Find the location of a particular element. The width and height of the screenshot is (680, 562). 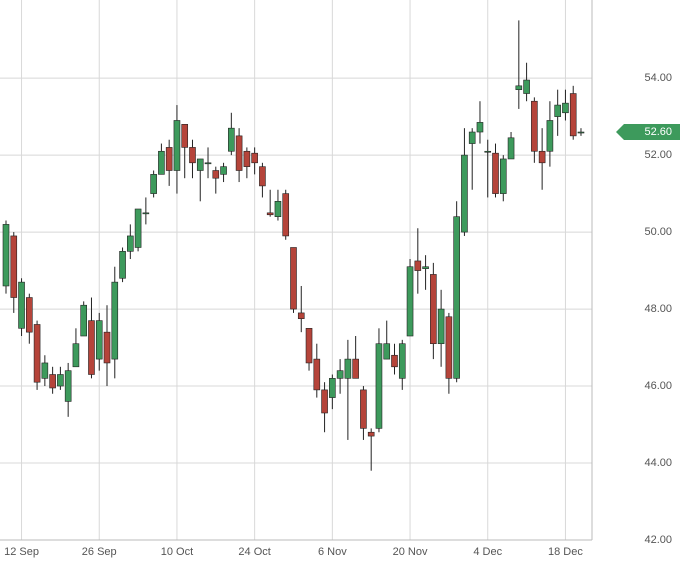

last-price-tag is located at coordinates (648, 132).